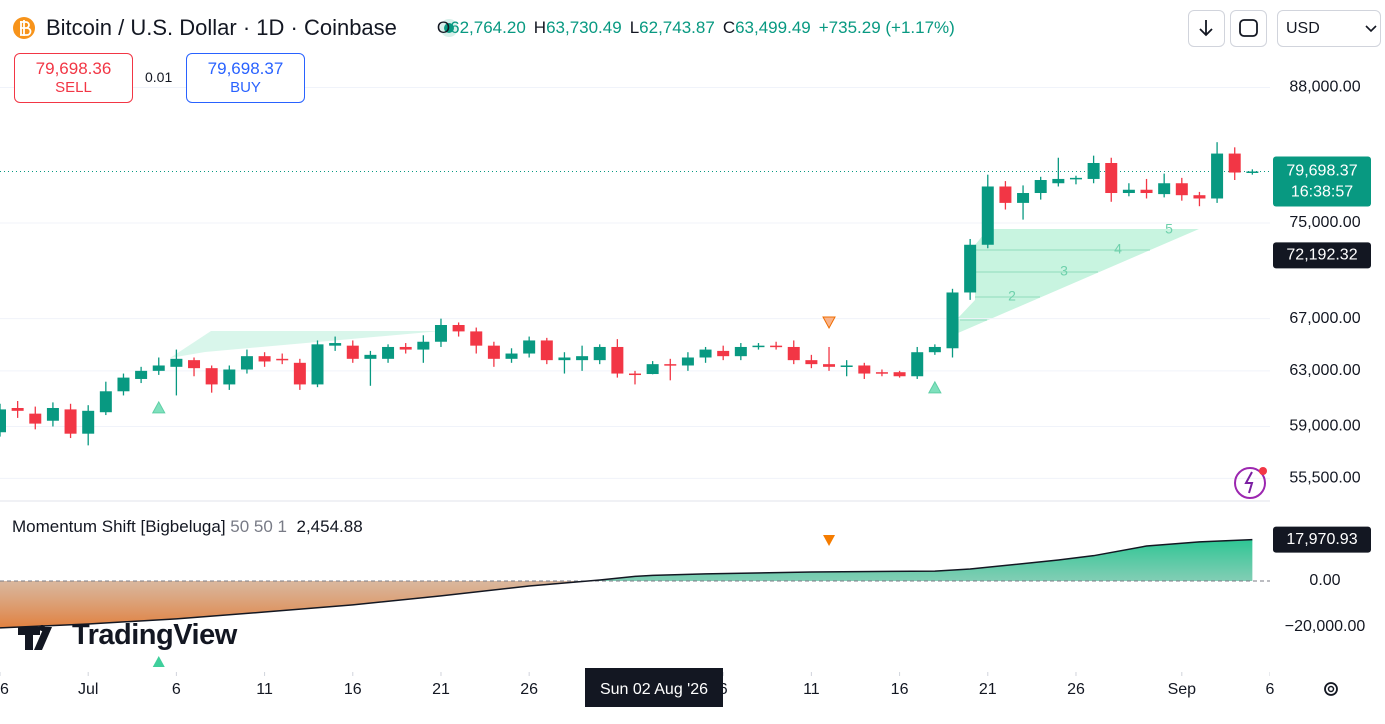  I want to click on layout-icon, so click(1248, 28).